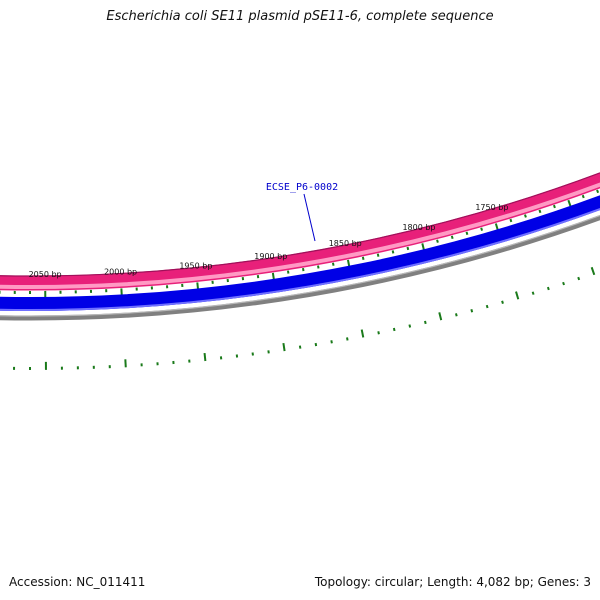 Image resolution: width=600 pixels, height=600 pixels. What do you see at coordinates (302, 187) in the screenshot?
I see `gene-label-ecse-p6-0002: ECSE_P6-0002` at bounding box center [302, 187].